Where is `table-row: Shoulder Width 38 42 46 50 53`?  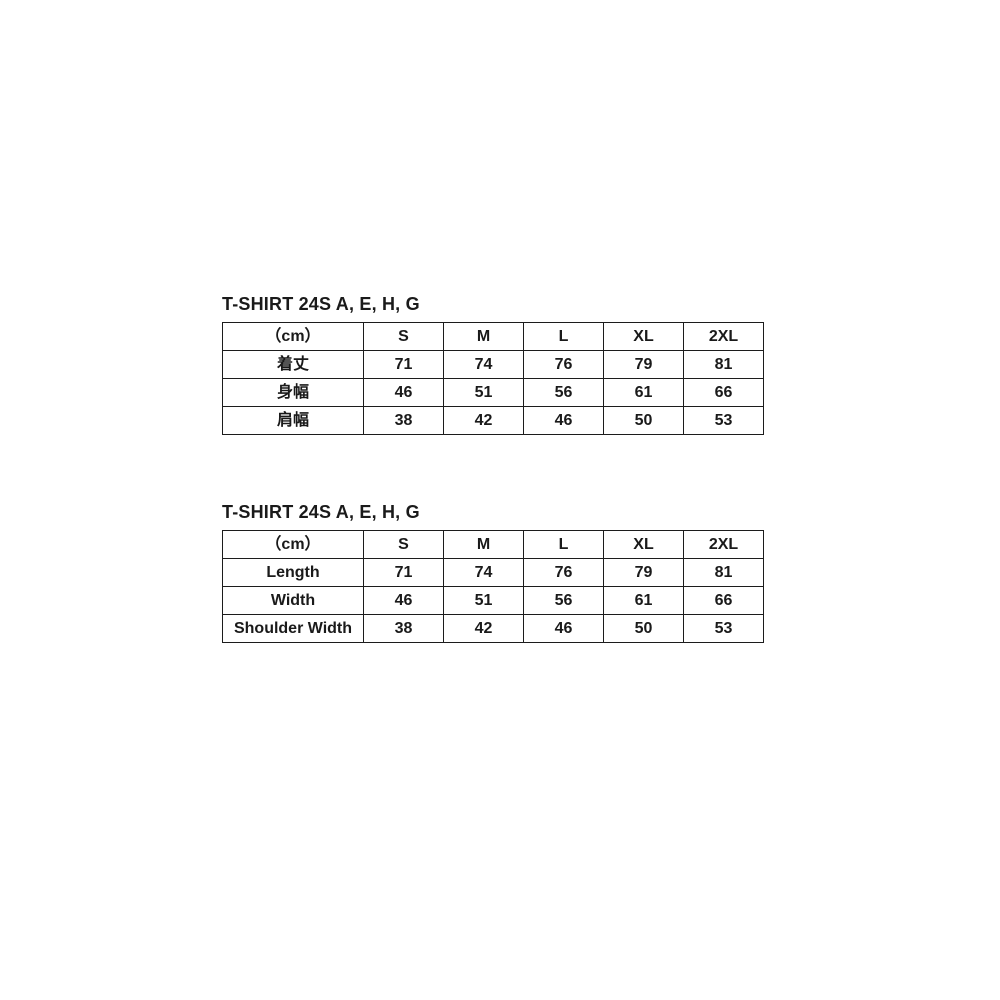 table-row: Shoulder Width 38 42 46 50 53 is located at coordinates (493, 628).